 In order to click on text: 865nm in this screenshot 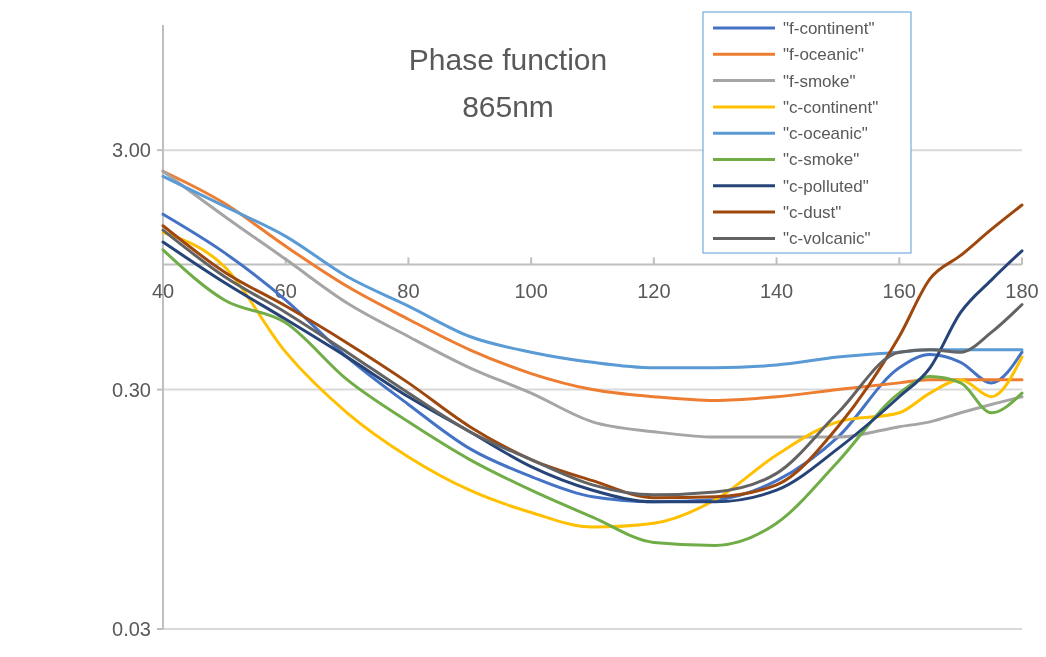, I will do `click(508, 106)`.